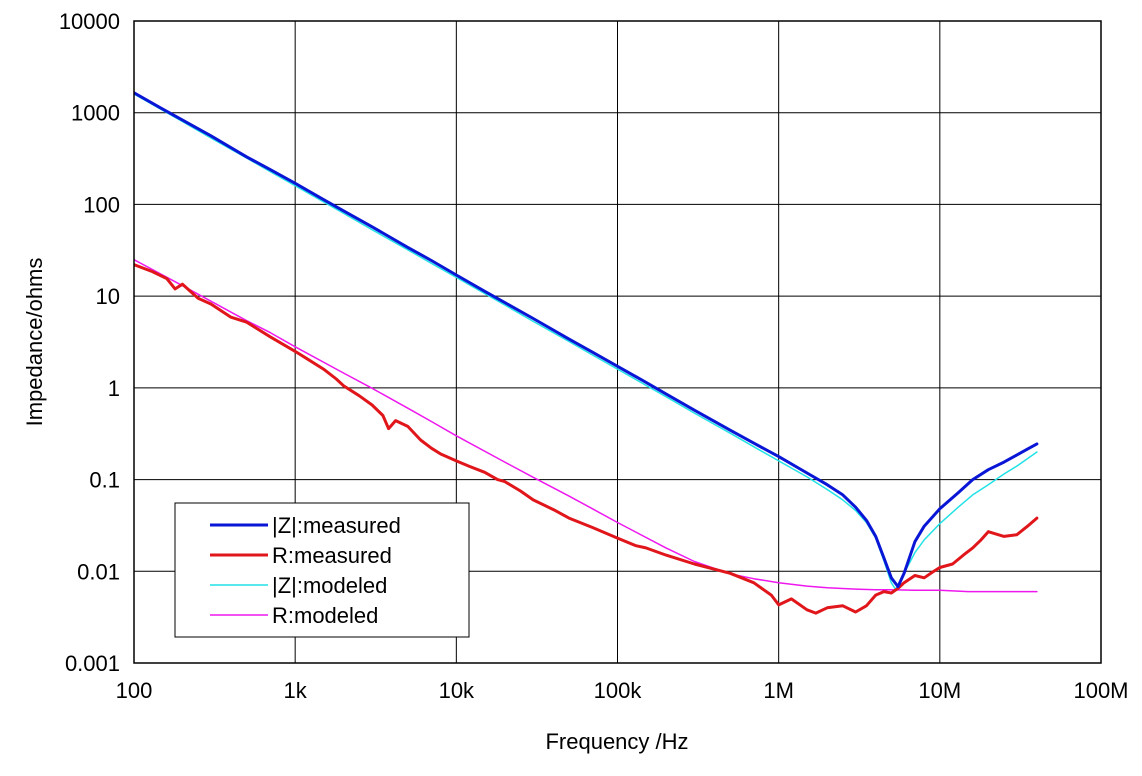  What do you see at coordinates (104, 480) in the screenshot?
I see `y-tick-label: 0.1` at bounding box center [104, 480].